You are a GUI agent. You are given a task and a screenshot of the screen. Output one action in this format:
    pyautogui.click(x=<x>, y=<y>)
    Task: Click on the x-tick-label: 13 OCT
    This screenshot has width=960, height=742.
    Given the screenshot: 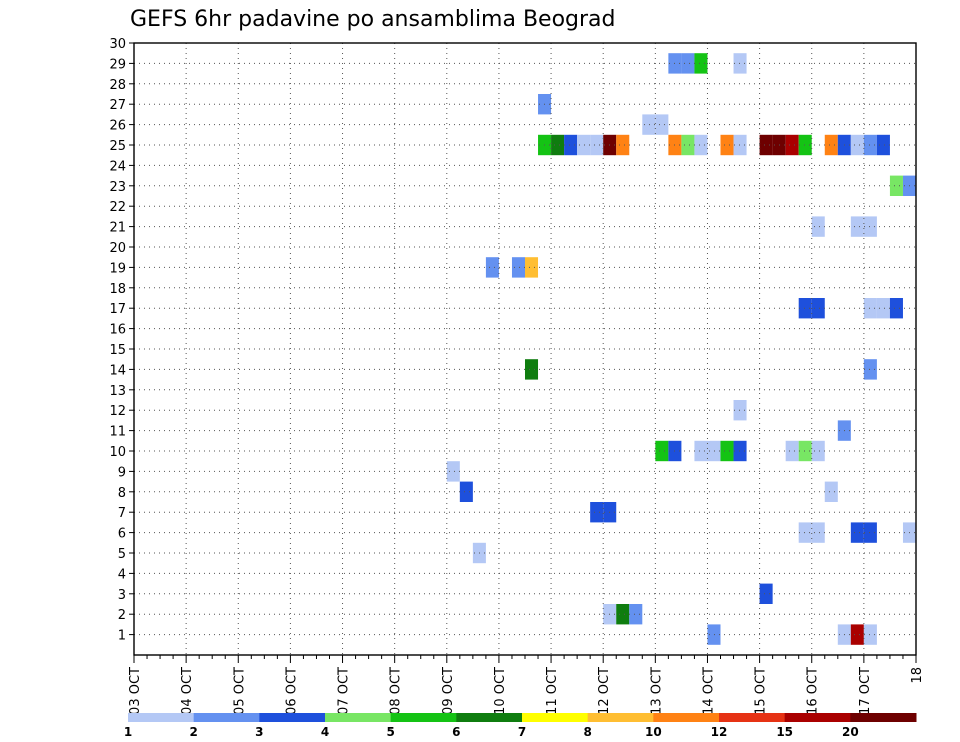 What is the action you would take?
    pyautogui.click(x=656, y=691)
    